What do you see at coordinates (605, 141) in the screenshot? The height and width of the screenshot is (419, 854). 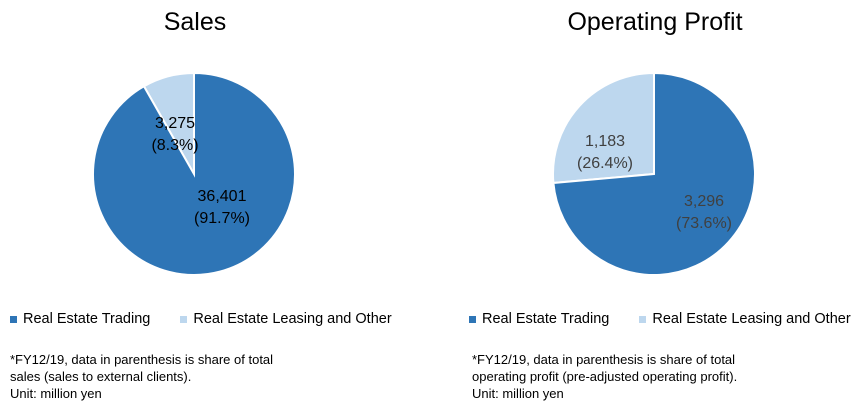 I see `profit-data-label-leasing-value: 1,183` at bounding box center [605, 141].